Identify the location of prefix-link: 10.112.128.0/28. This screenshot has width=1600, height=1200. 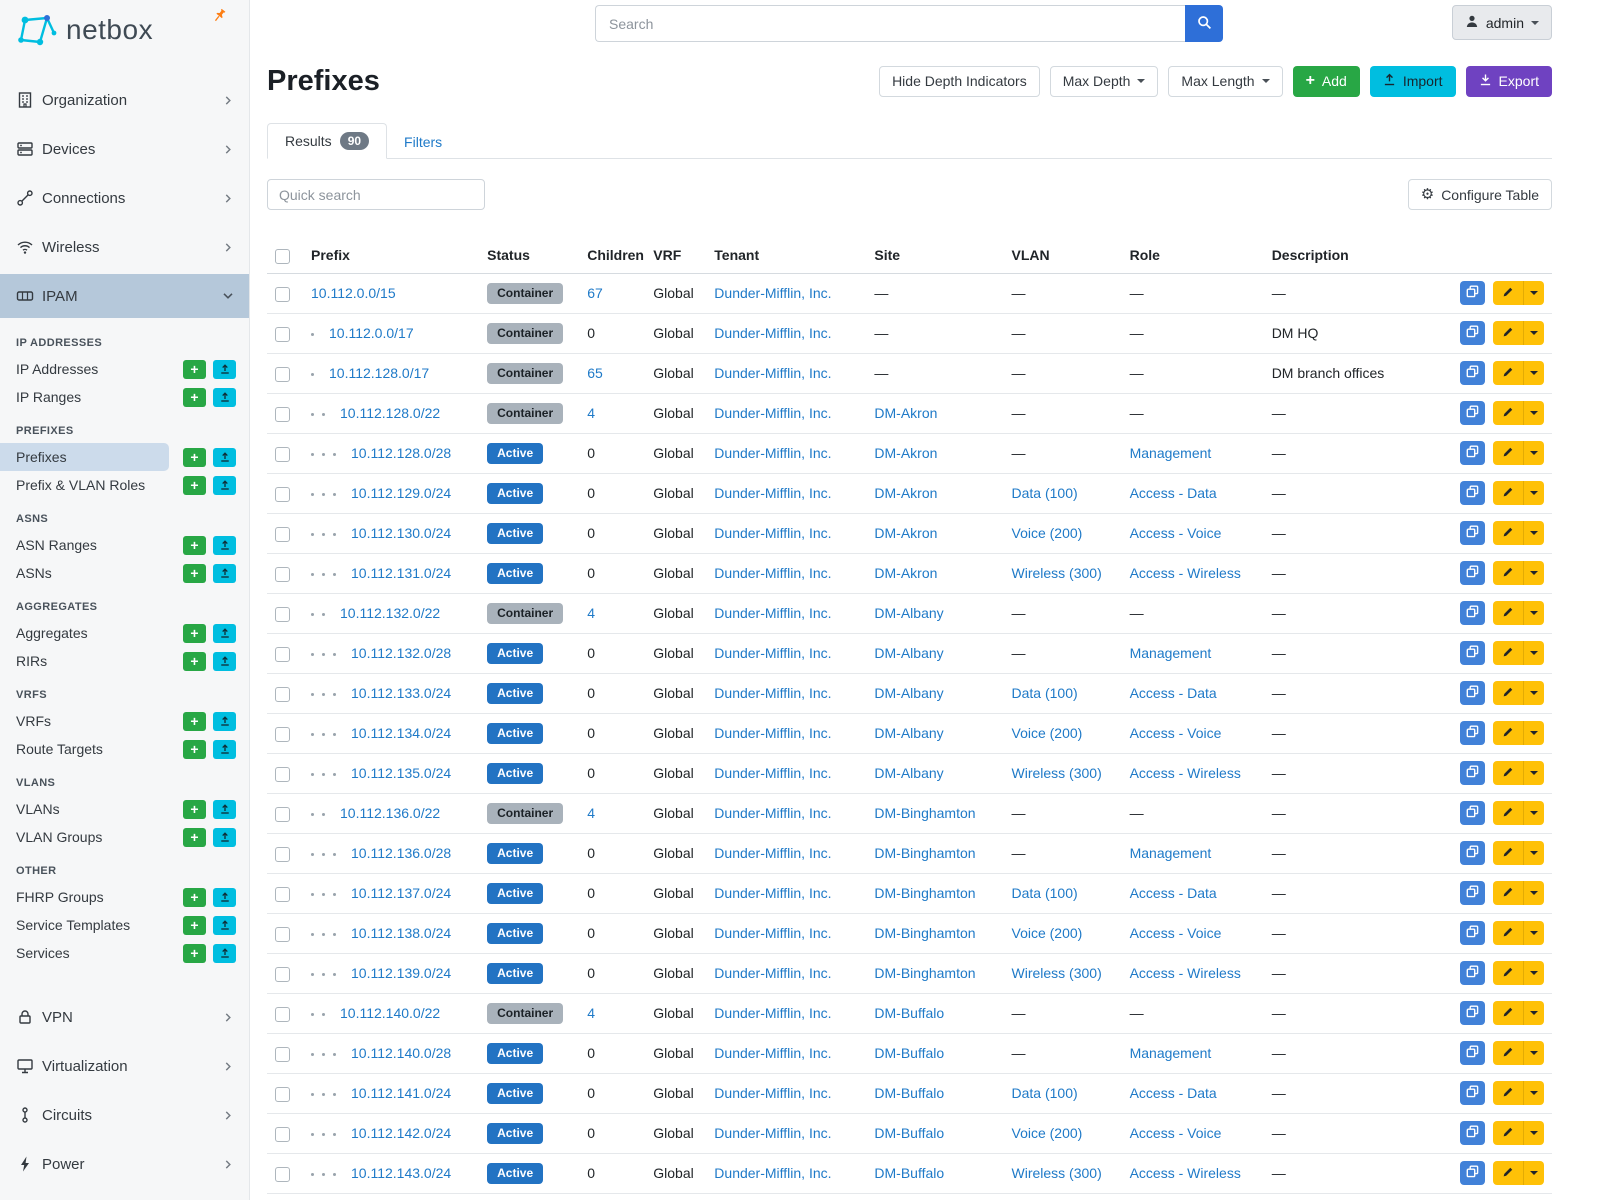
(401, 453).